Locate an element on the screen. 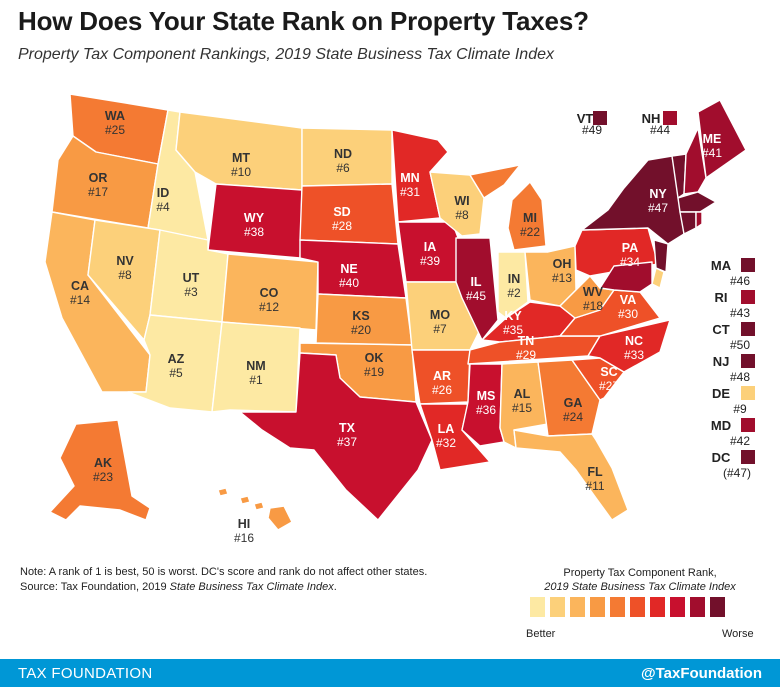  side-label-NJ: NJ is located at coordinates (721, 361).